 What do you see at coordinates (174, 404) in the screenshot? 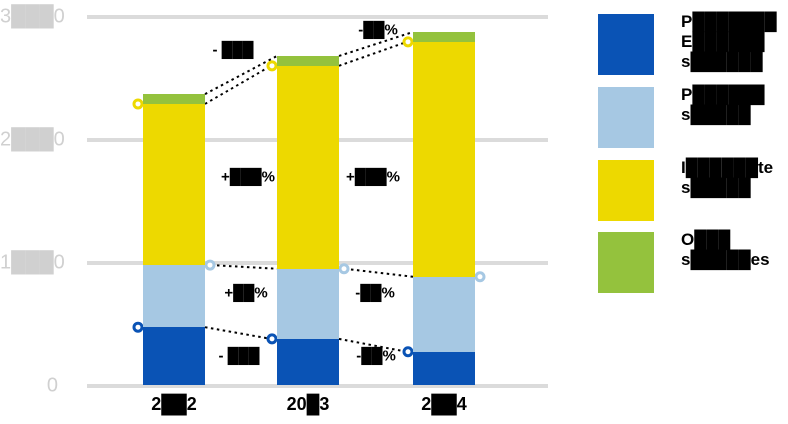
I see `x-axis-label-year: 2██2` at bounding box center [174, 404].